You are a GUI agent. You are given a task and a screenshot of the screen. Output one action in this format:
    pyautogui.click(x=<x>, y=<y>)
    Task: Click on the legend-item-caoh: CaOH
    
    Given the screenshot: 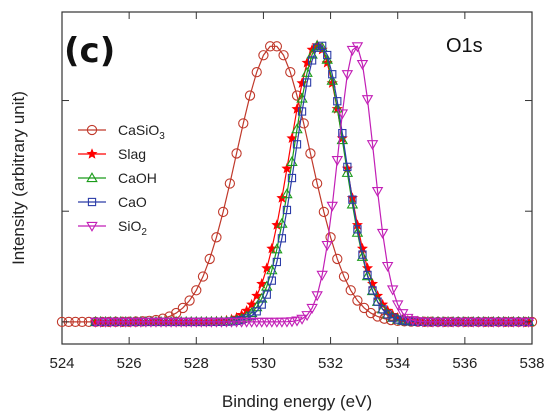 What is the action you would take?
    pyautogui.click(x=117, y=178)
    